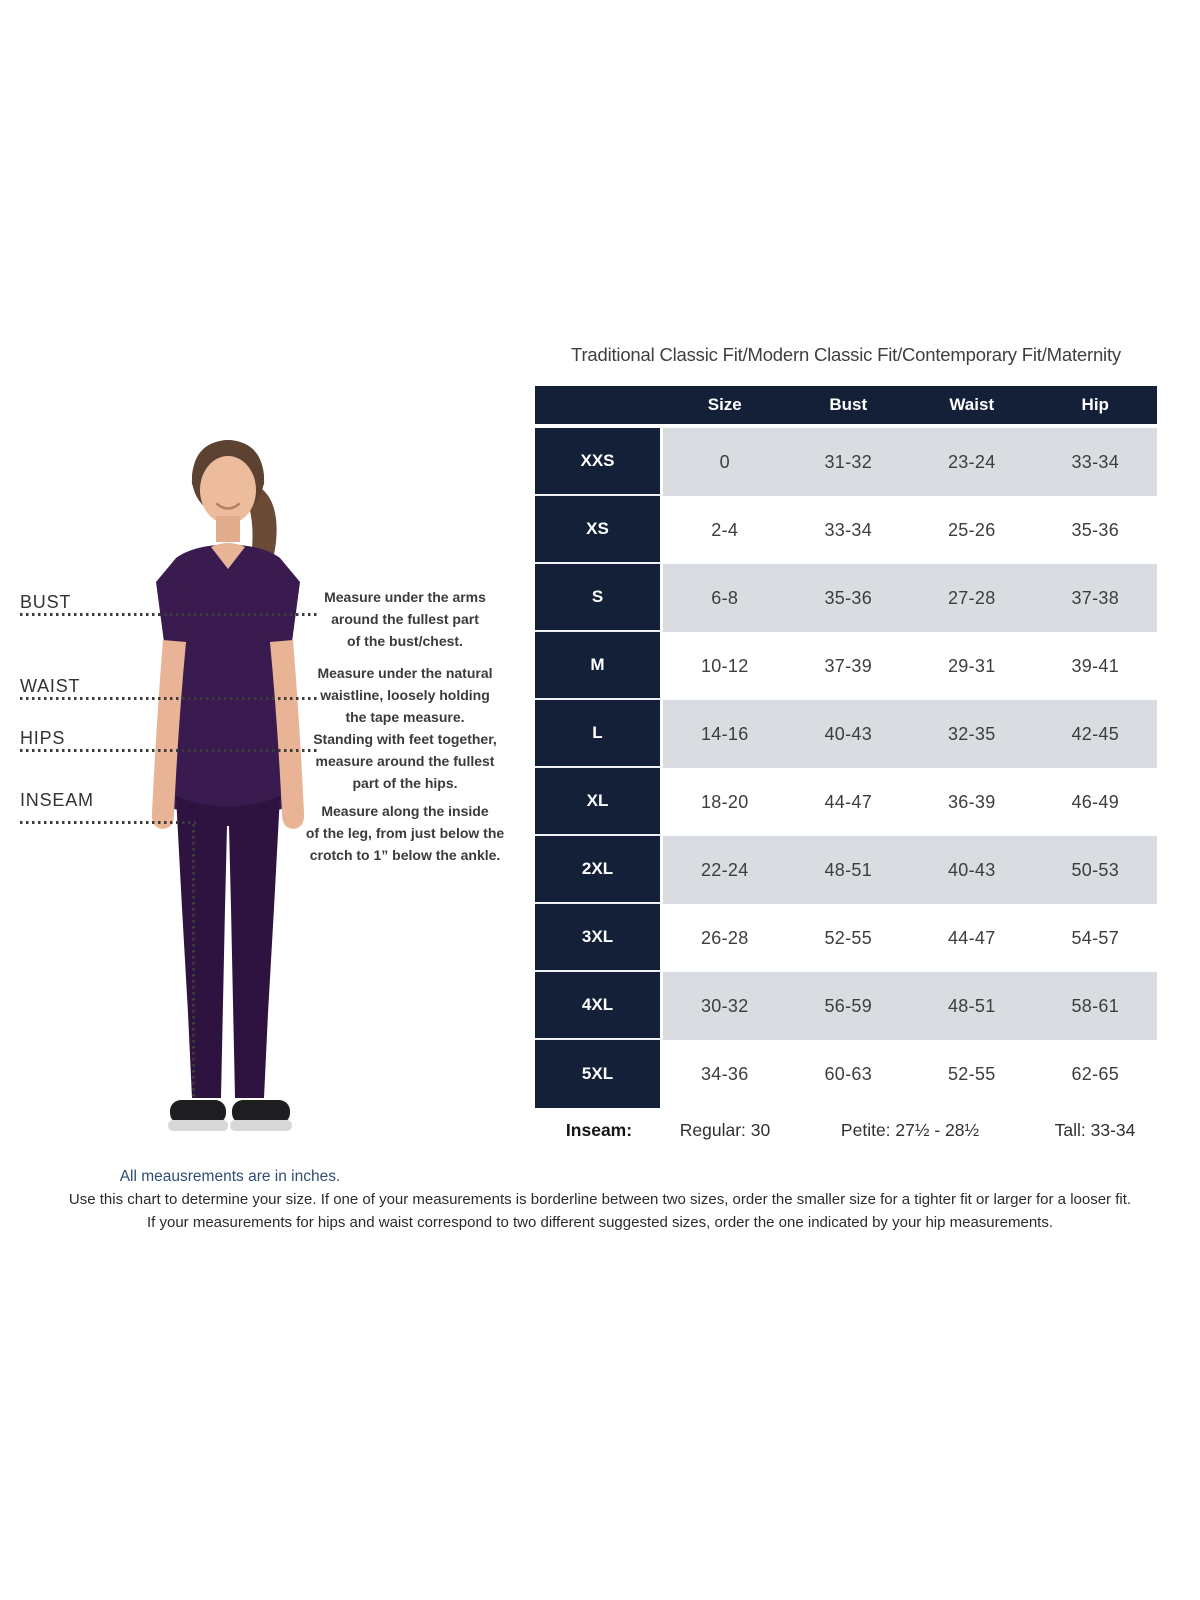 This screenshot has width=1200, height=1600. What do you see at coordinates (599, 462) in the screenshot?
I see `size-label: XXS` at bounding box center [599, 462].